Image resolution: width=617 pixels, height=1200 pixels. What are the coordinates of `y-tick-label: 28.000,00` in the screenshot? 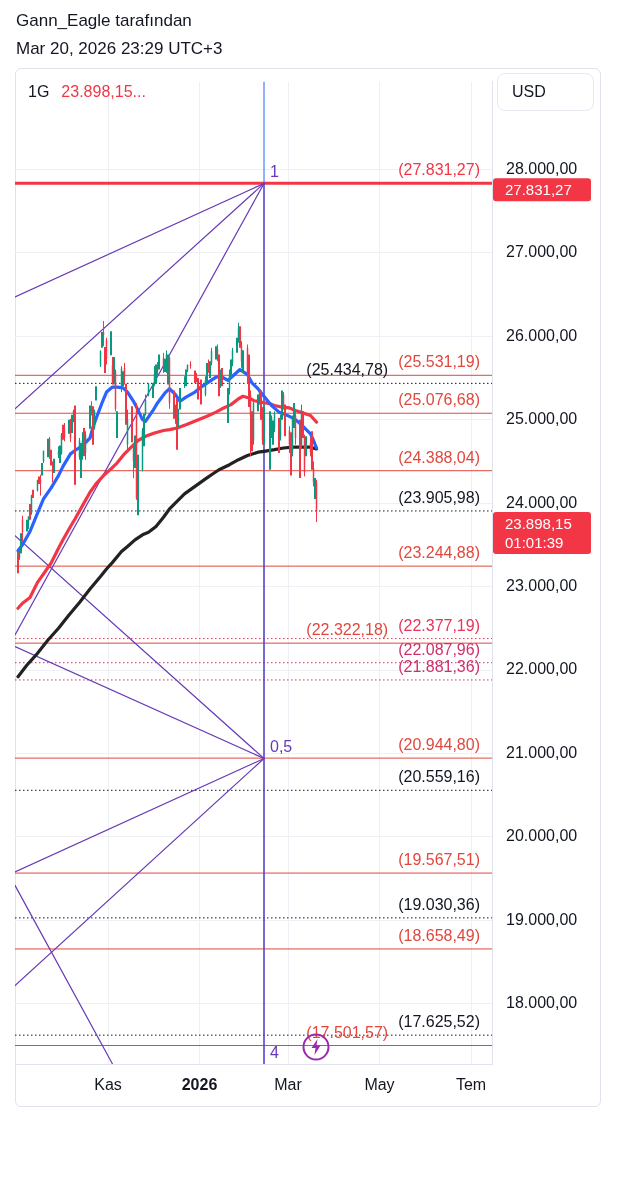 It's located at (542, 168).